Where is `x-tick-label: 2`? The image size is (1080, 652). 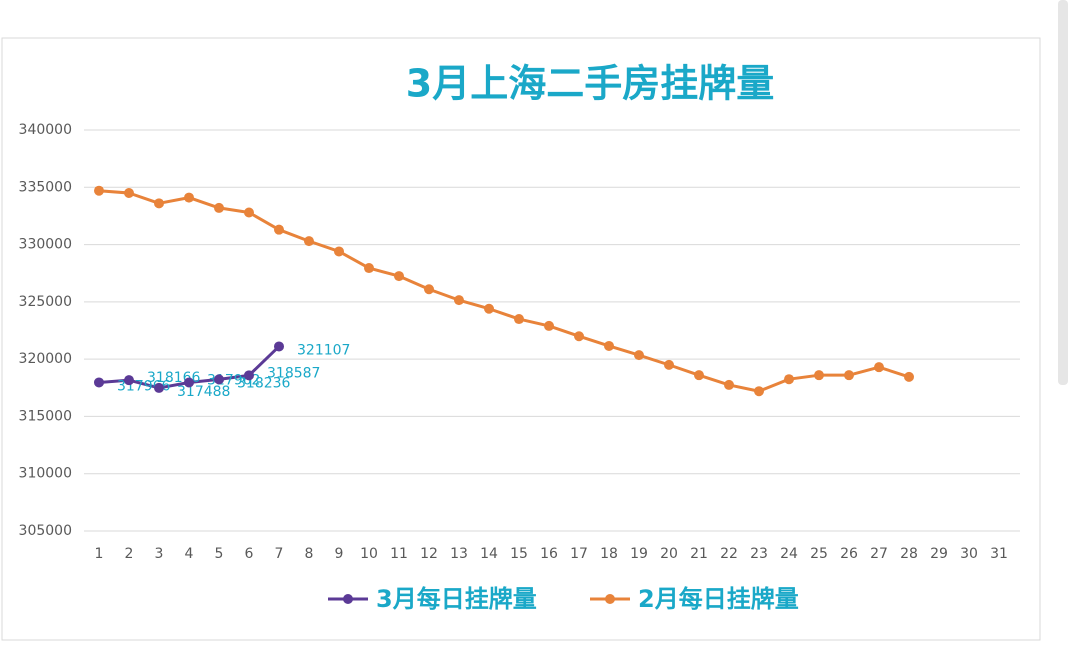
x-tick-label: 2 is located at coordinates (129, 554).